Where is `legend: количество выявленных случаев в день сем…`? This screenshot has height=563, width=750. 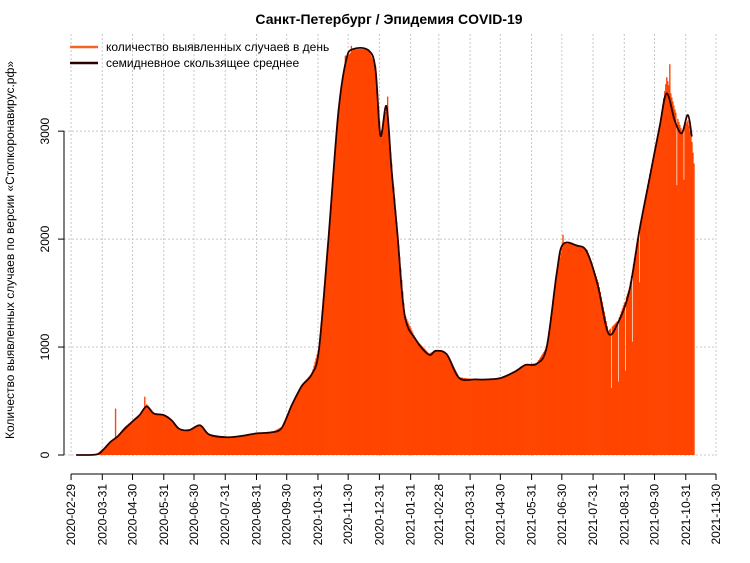
legend: количество выявленных случаев в день сем… is located at coordinates (199, 55).